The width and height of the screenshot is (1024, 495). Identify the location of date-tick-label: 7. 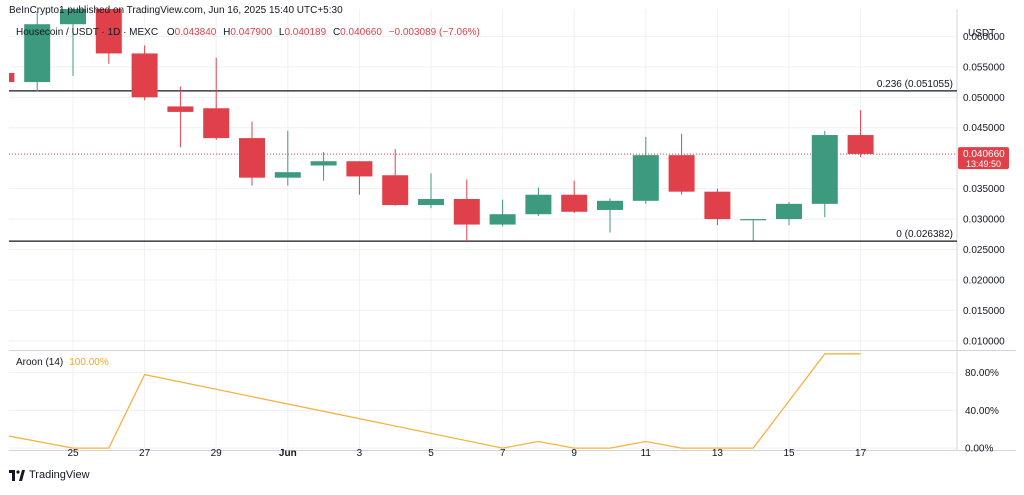
(503, 453).